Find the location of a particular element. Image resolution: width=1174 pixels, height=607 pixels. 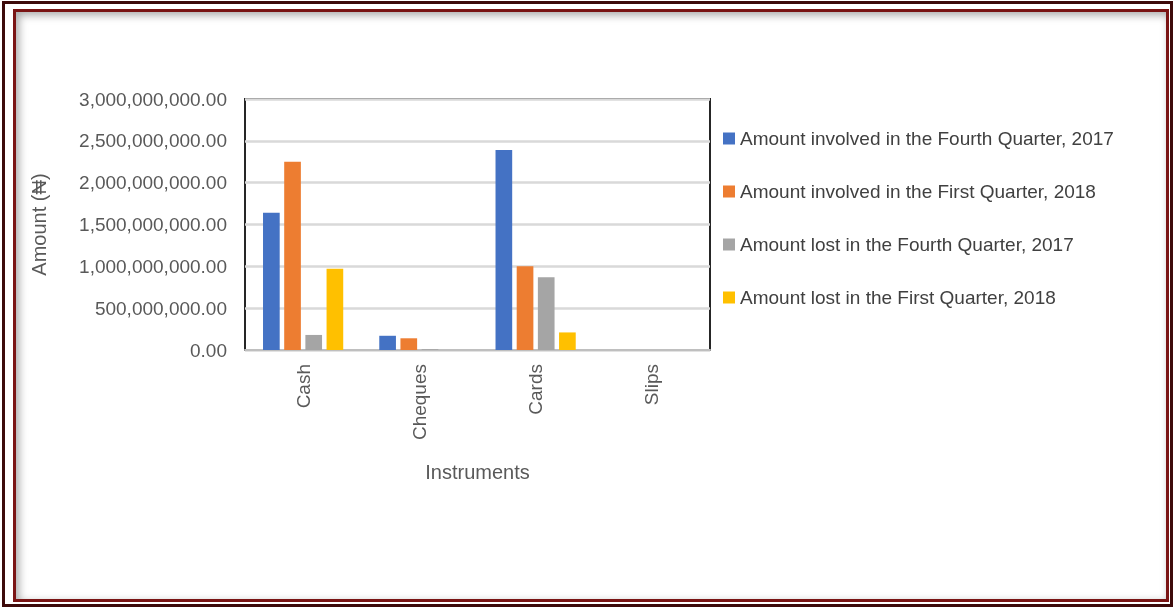

y-tick-label: 2,000,000,000.00 is located at coordinates (153, 183).